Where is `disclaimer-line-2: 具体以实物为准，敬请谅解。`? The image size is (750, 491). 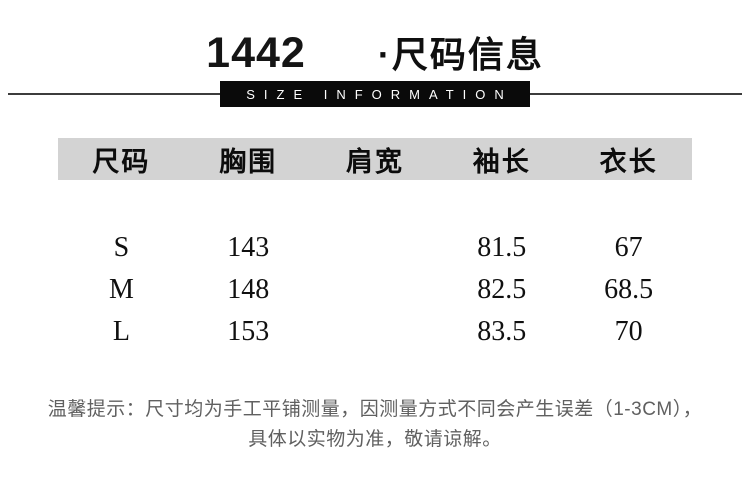 disclaimer-line-2: 具体以实物为准，敬请谅解。 is located at coordinates (375, 439).